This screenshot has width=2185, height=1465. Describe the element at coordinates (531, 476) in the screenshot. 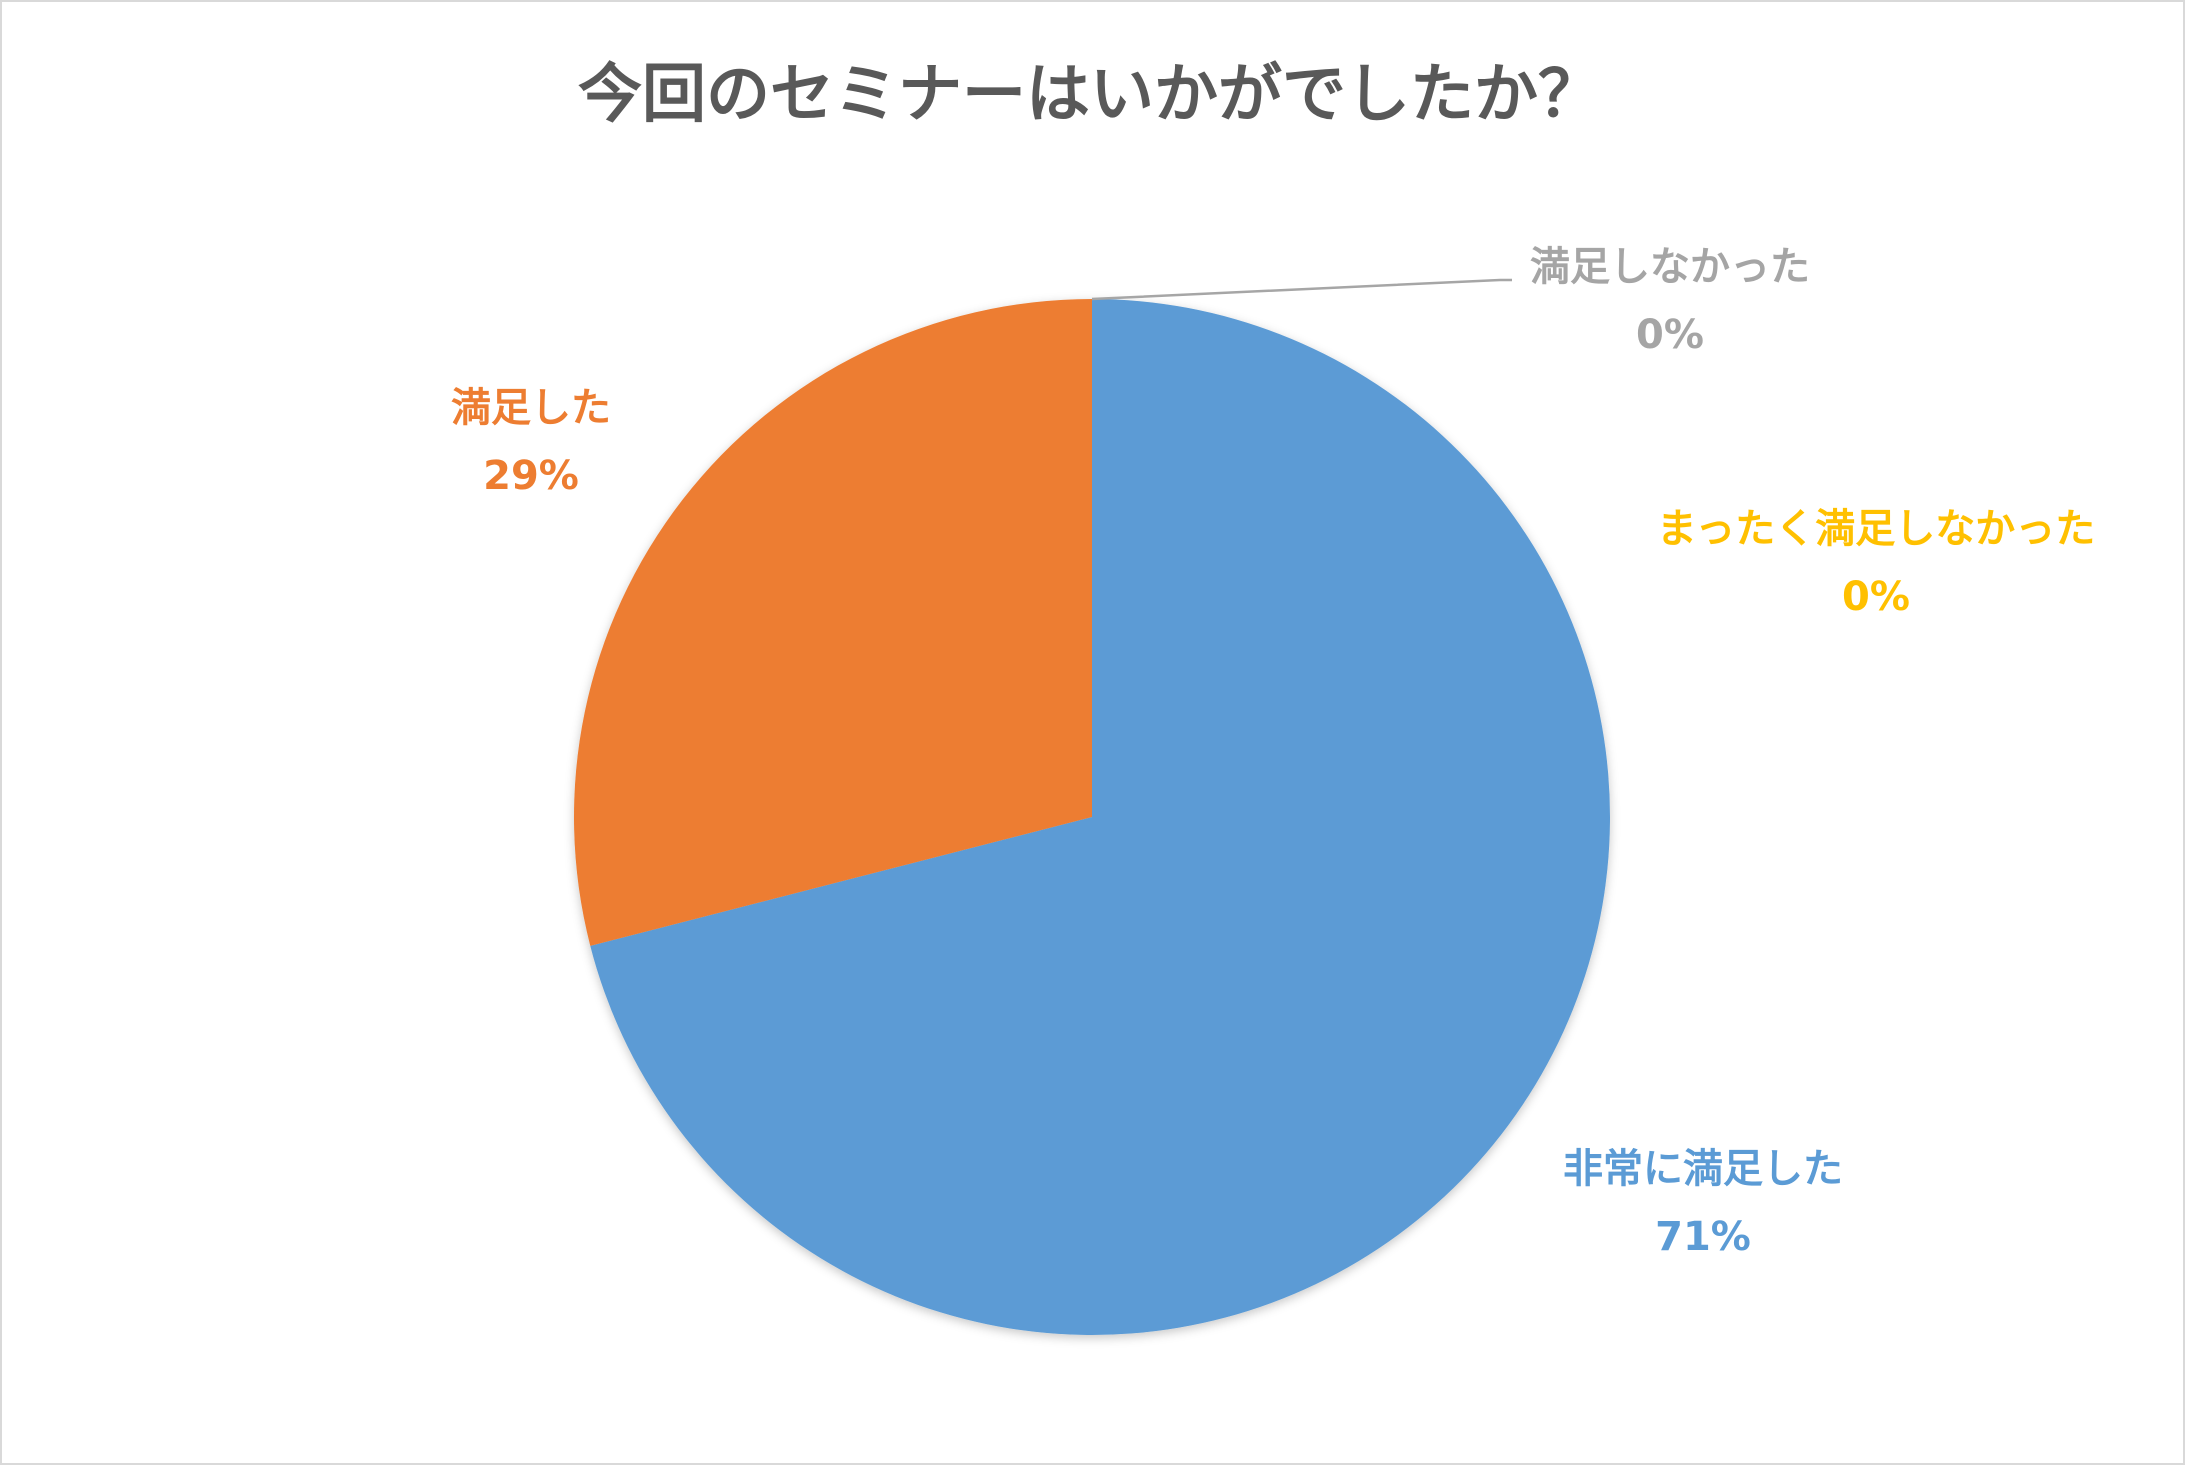

I see `label-satisfied-value: 29%` at that location.